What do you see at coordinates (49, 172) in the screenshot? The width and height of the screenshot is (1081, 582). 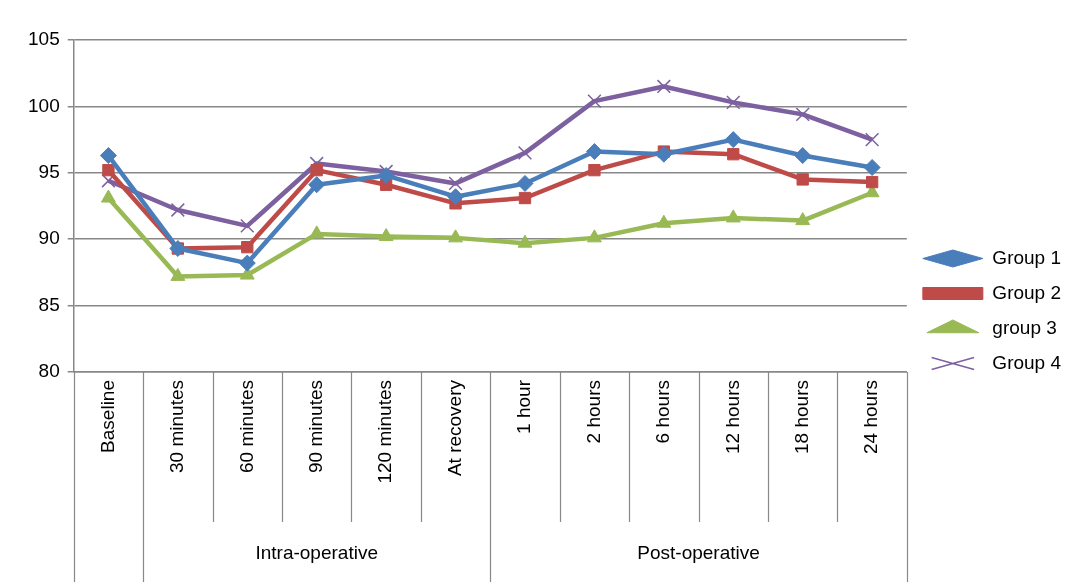 I see `y-tick-label: 95` at bounding box center [49, 172].